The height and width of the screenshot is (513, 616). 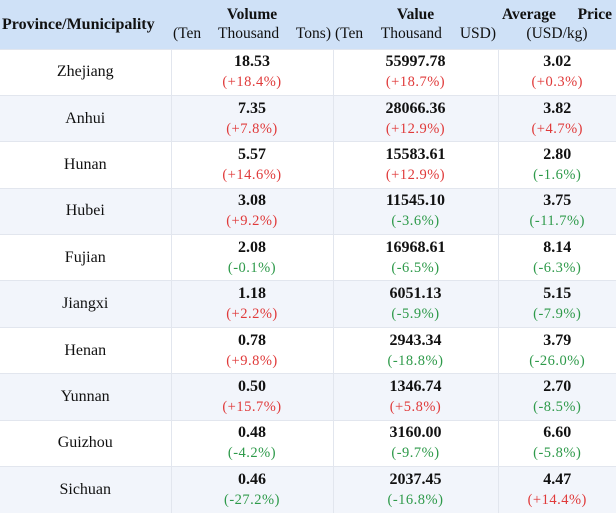 What do you see at coordinates (415, 24) in the screenshot?
I see `value-column-header: Value (Ten Thousand USD)` at bounding box center [415, 24].